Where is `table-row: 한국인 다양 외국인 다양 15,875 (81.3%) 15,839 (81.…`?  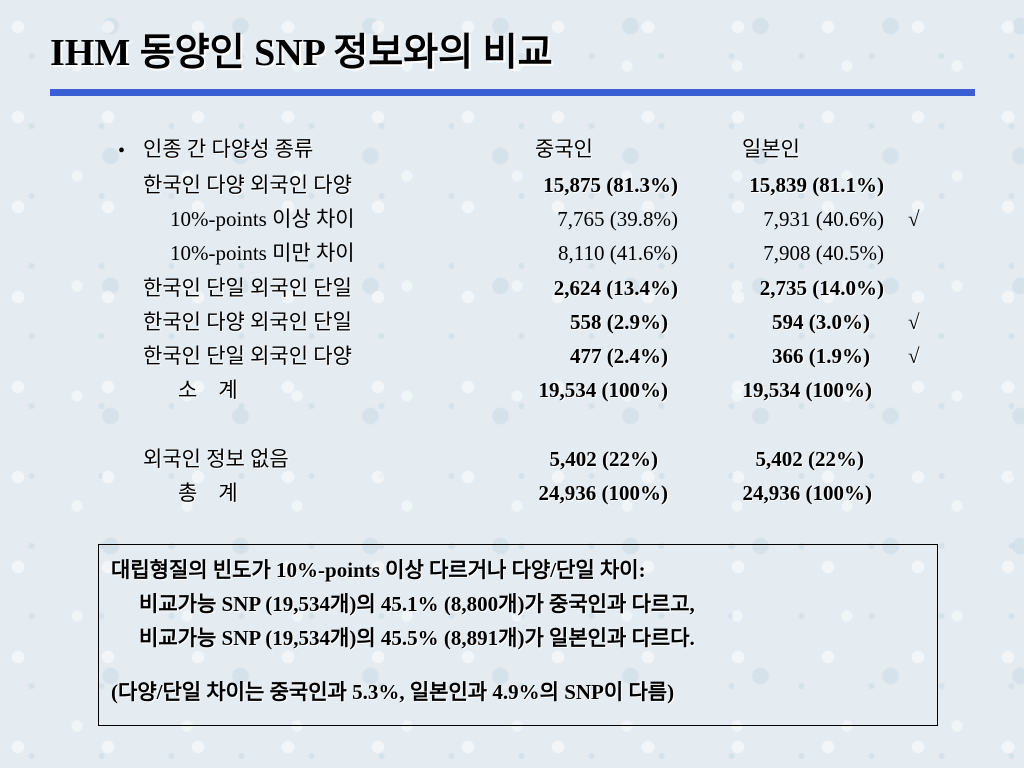
table-row: 한국인 다양 외국인 다양 15,875 (81.3%) 15,839 (81.… is located at coordinates (512, 185).